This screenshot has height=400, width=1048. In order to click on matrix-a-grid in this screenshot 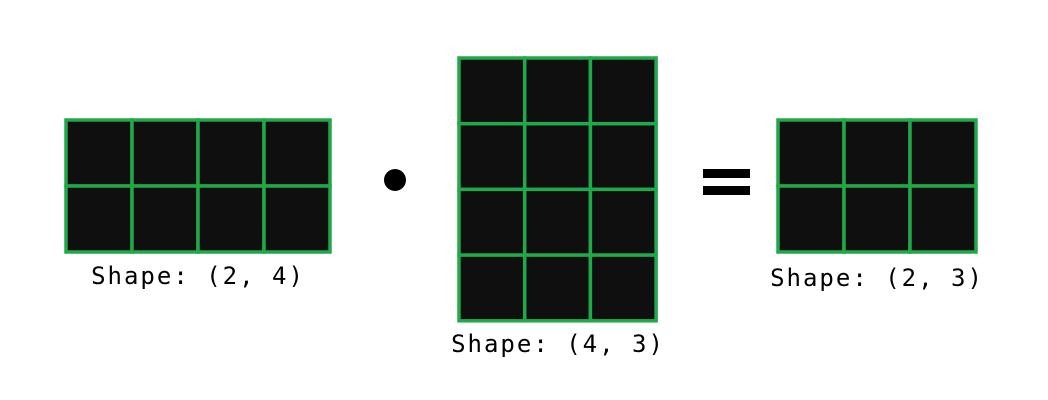, I will do `click(198, 186)`.